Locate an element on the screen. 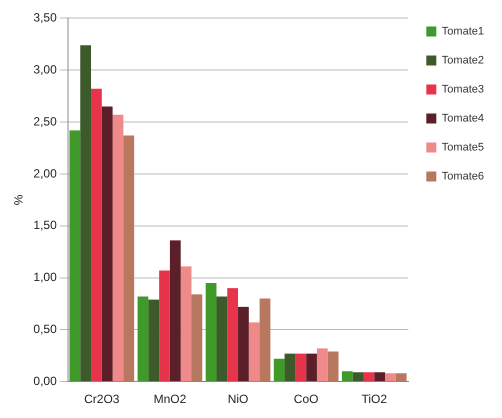 This screenshot has width=502, height=418. x-tick-label: CoO is located at coordinates (306, 399).